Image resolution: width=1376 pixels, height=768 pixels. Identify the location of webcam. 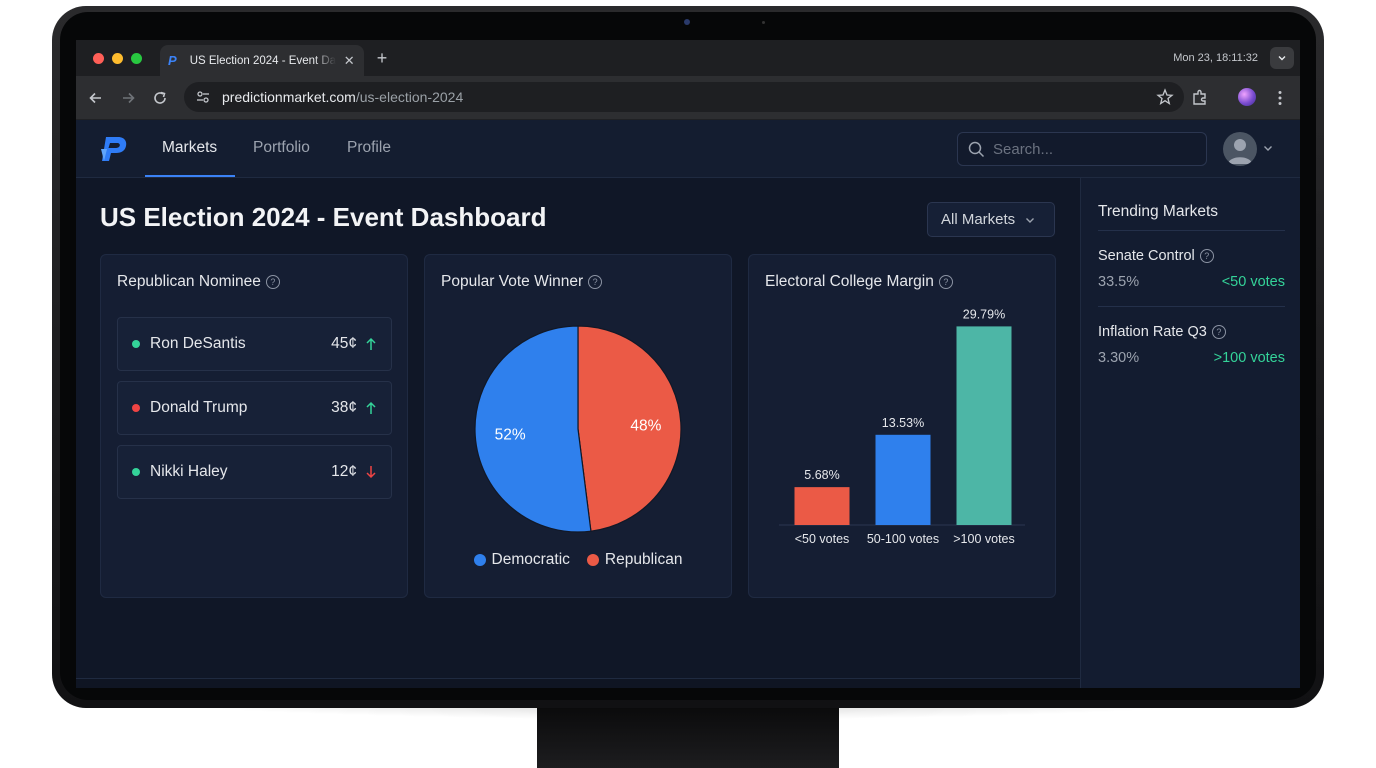
(687, 22).